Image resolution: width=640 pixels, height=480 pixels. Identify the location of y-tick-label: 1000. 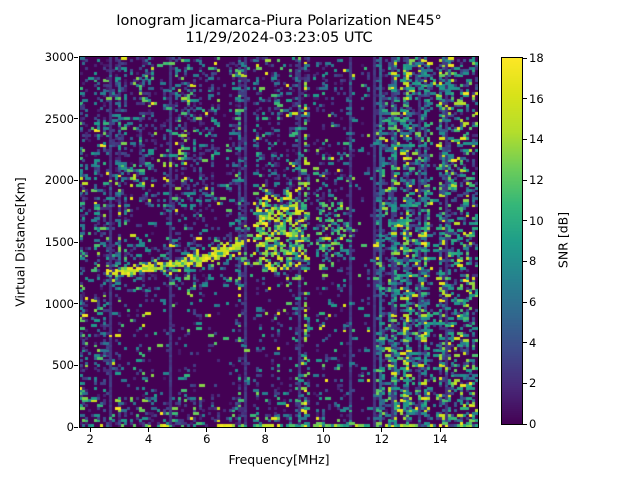
(59, 303).